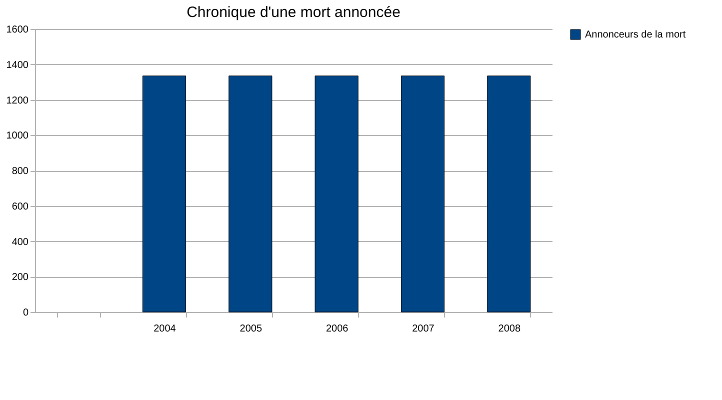  I want to click on y-tick-label: 400, so click(20, 242).